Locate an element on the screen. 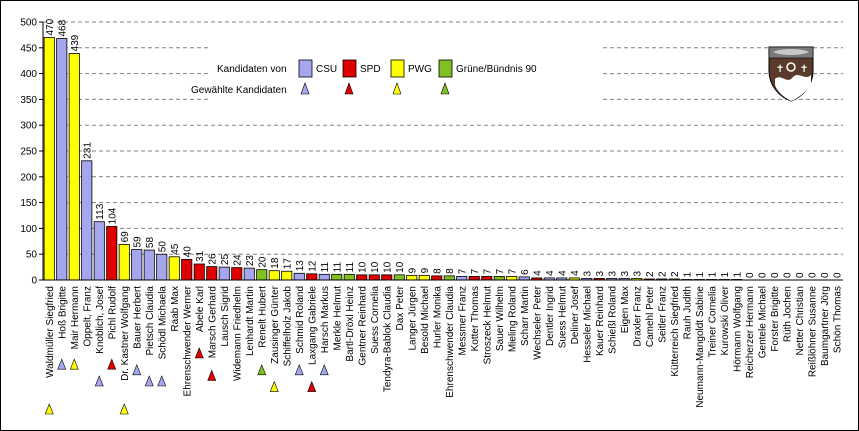 Image resolution: width=859 pixels, height=431 pixels. value-label: 7 is located at coordinates (475, 271).